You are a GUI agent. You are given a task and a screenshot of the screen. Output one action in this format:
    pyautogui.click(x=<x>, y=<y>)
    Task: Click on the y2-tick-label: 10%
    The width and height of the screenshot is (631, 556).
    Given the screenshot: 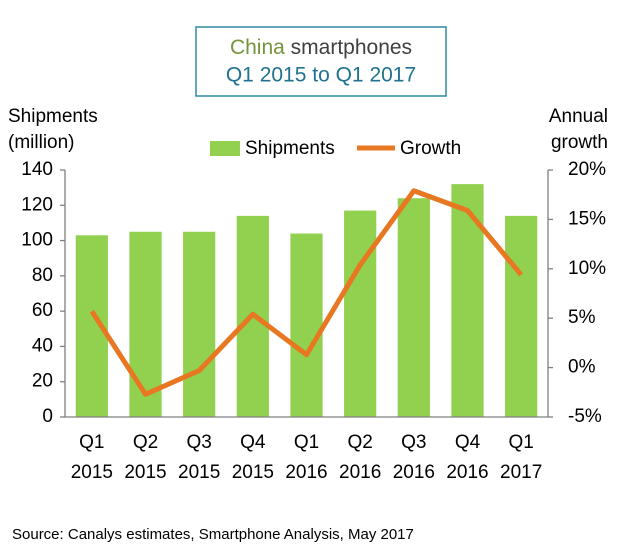 What is the action you would take?
    pyautogui.click(x=587, y=268)
    